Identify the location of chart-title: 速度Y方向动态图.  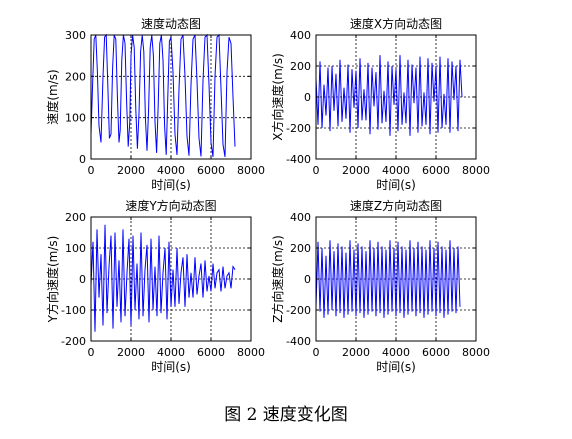
(170, 205).